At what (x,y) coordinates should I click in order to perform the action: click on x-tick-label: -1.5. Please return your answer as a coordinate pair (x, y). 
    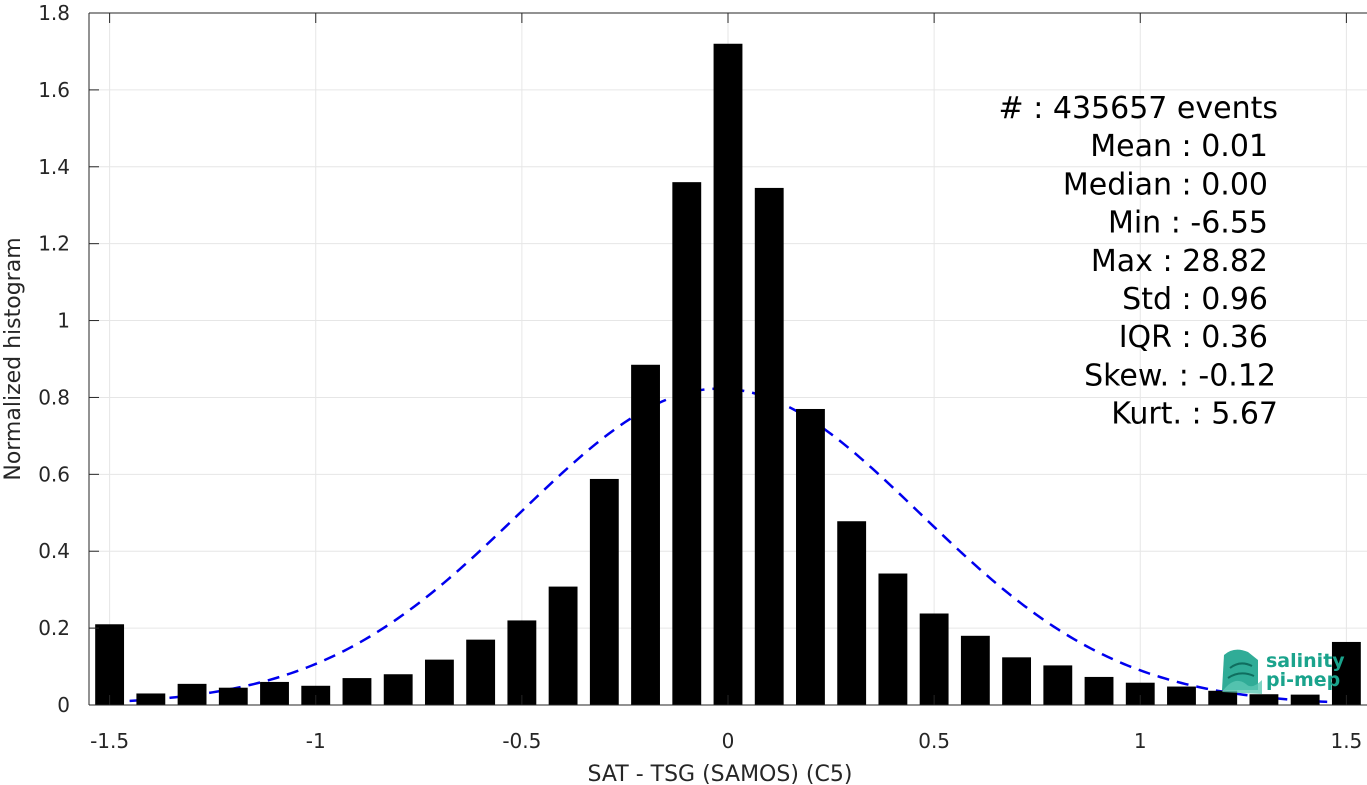
    Looking at the image, I should click on (109, 741).